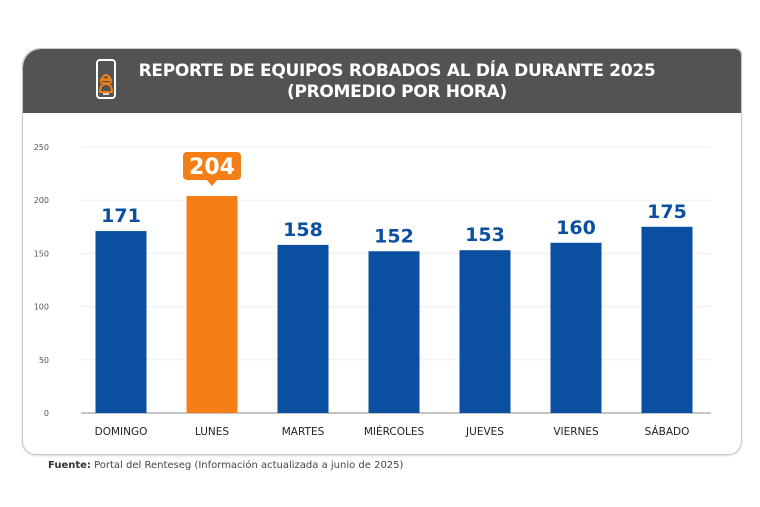 This screenshot has height=507, width=760. Describe the element at coordinates (576, 327) in the screenshot. I see `bar-viernes` at that location.